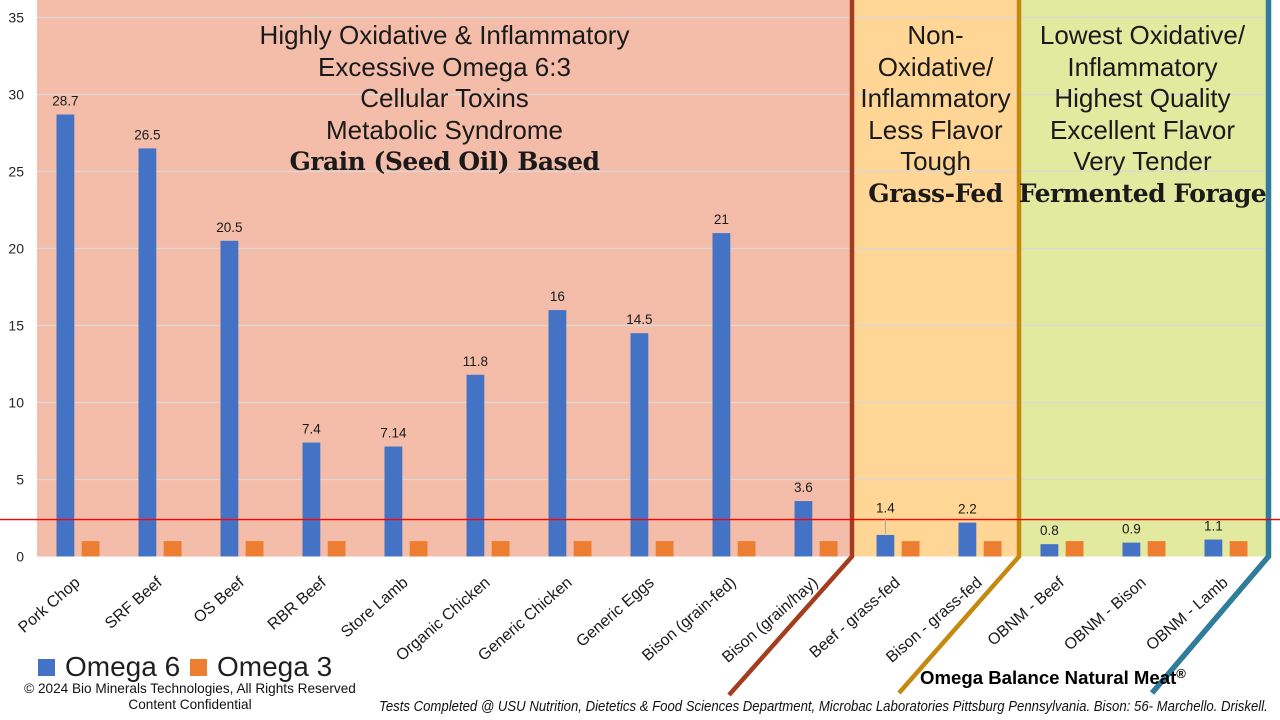 The width and height of the screenshot is (1280, 720). I want to click on region-2-line-2: Highest Quality, so click(1142, 98).